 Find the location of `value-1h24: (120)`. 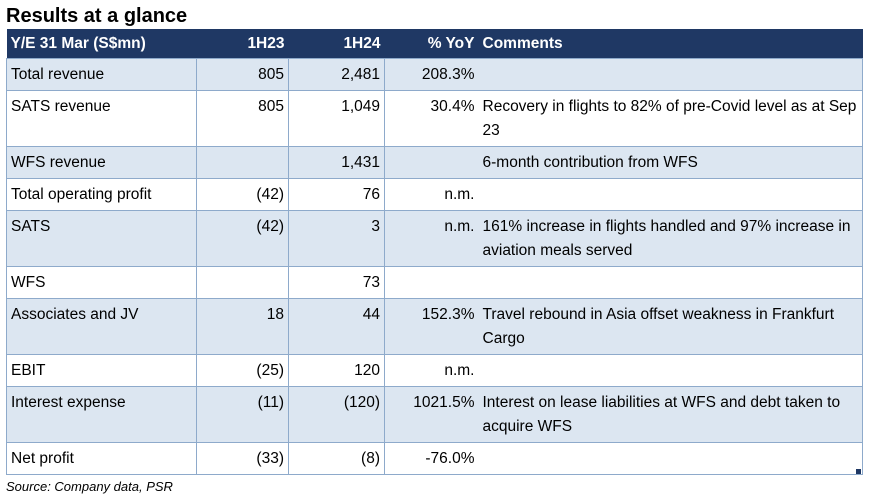

value-1h24: (120) is located at coordinates (336, 414).